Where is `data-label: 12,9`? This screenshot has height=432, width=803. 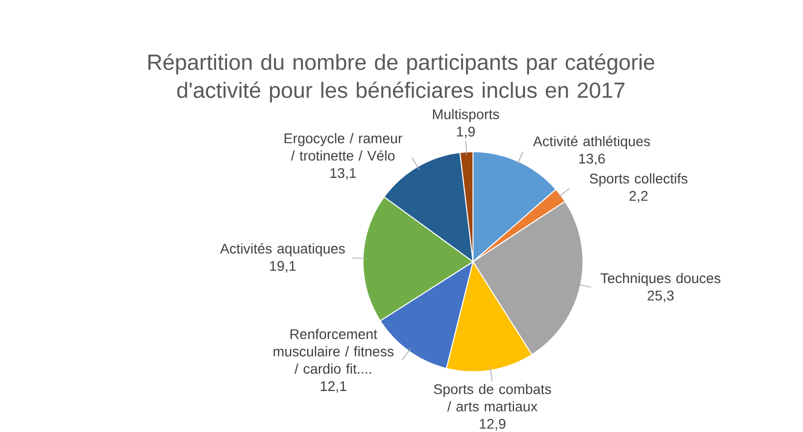 data-label: 12,9 is located at coordinates (493, 424).